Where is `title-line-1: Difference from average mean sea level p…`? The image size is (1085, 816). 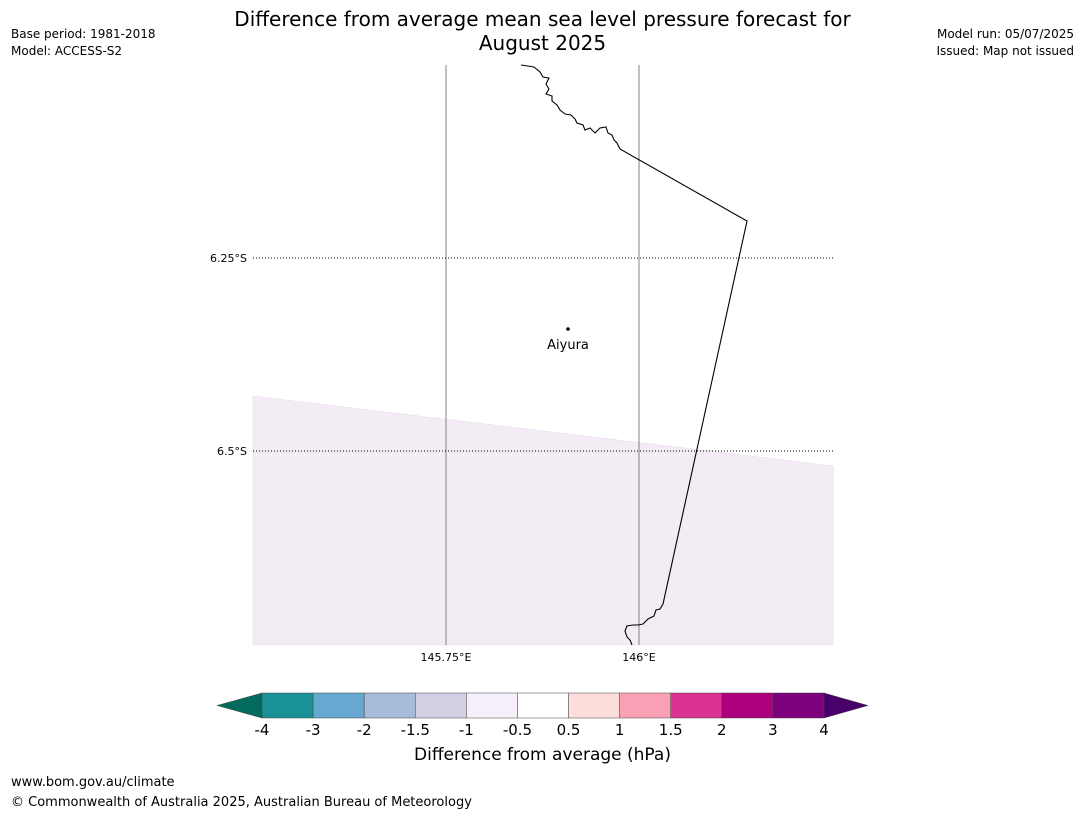
title-line-1: Difference from average mean sea level p… is located at coordinates (542, 19).